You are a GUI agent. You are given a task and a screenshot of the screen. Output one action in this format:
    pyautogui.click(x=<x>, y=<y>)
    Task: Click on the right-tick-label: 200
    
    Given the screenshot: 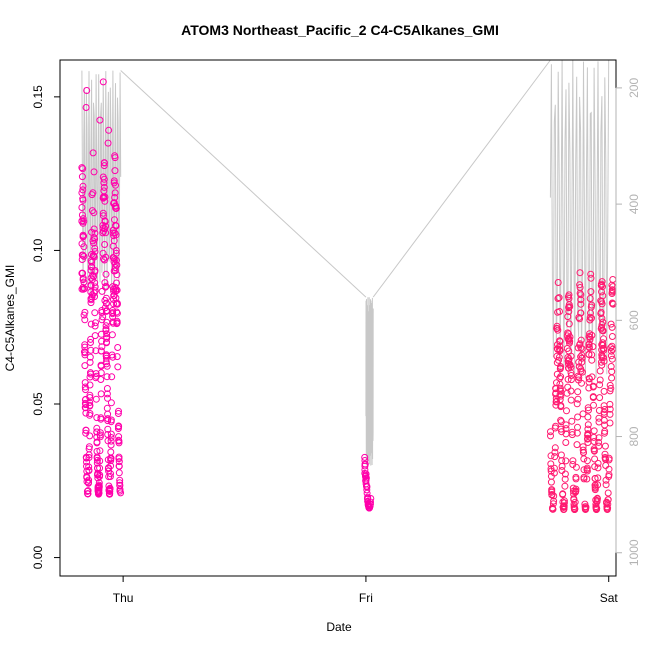 What is the action you would take?
    pyautogui.click(x=634, y=88)
    